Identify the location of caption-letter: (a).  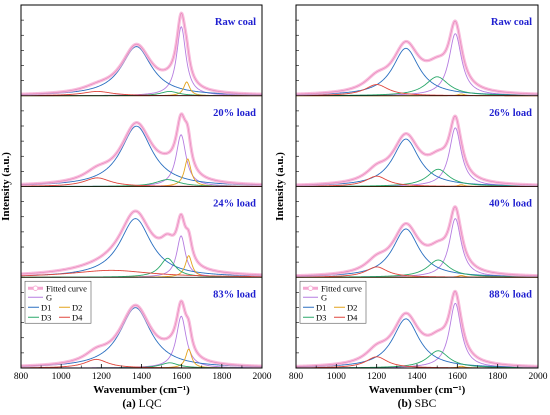
(129, 404).